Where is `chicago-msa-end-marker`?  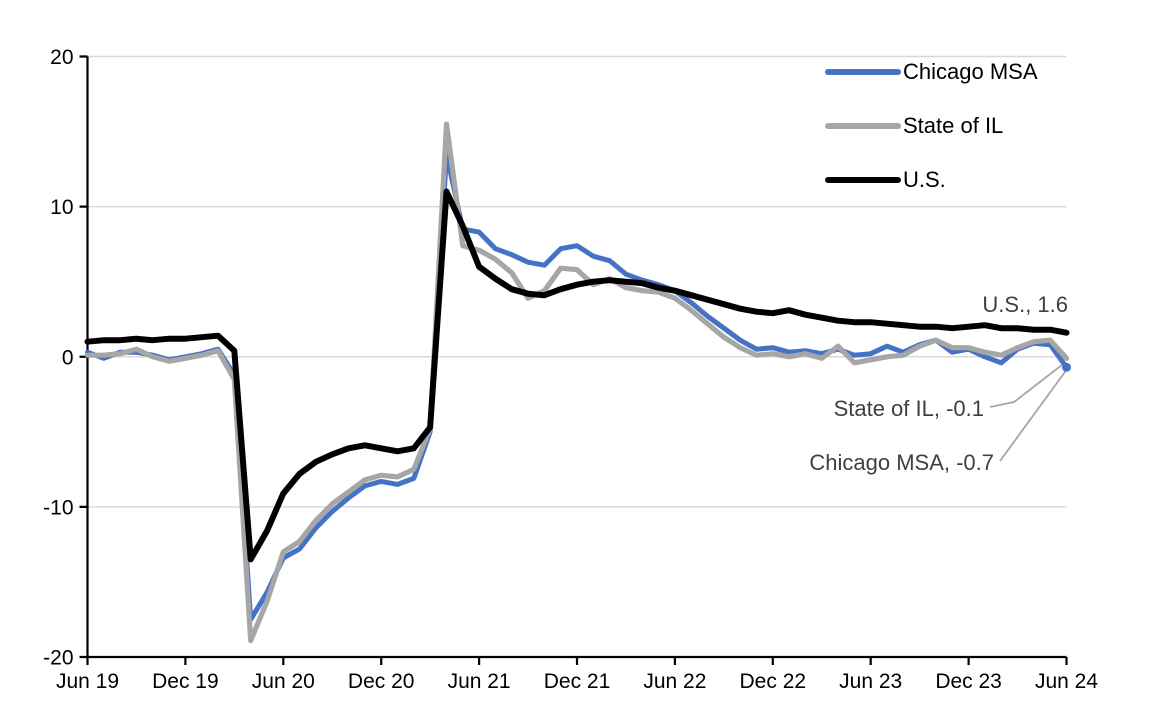
chicago-msa-end-marker is located at coordinates (1066, 367).